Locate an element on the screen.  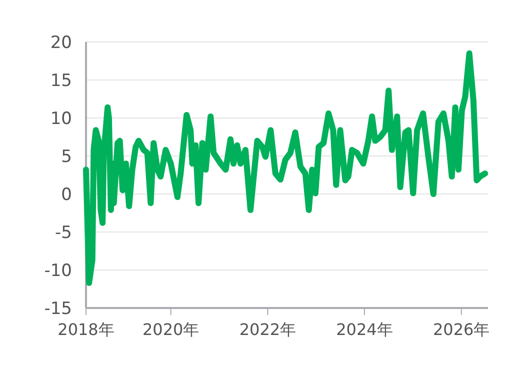
y-tick-label: 5 is located at coordinates (66, 157).